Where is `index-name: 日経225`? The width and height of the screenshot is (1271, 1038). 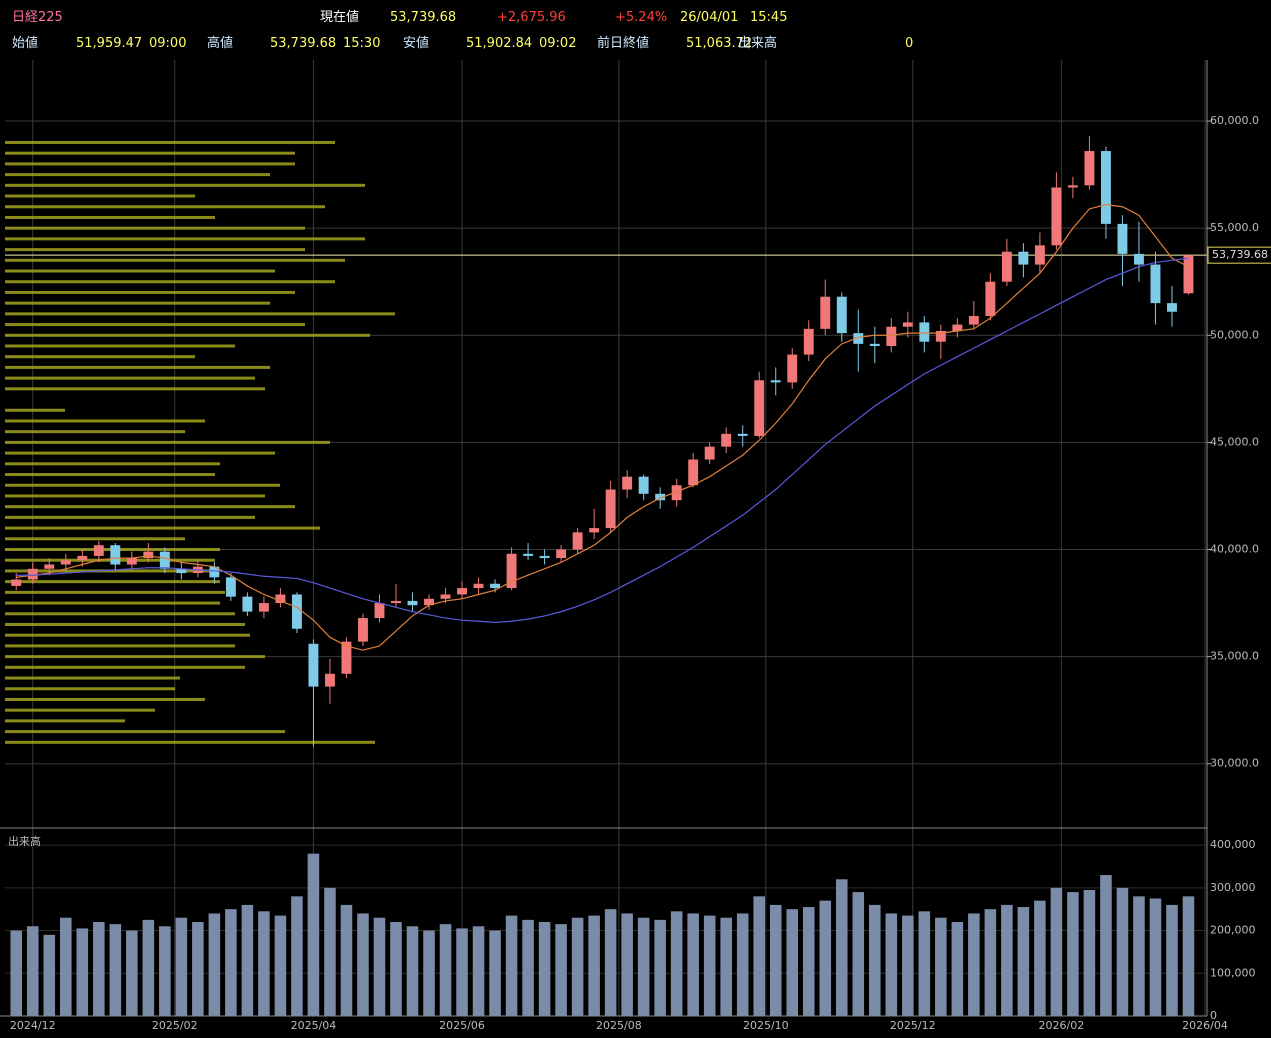 index-name: 日経225 is located at coordinates (37, 17).